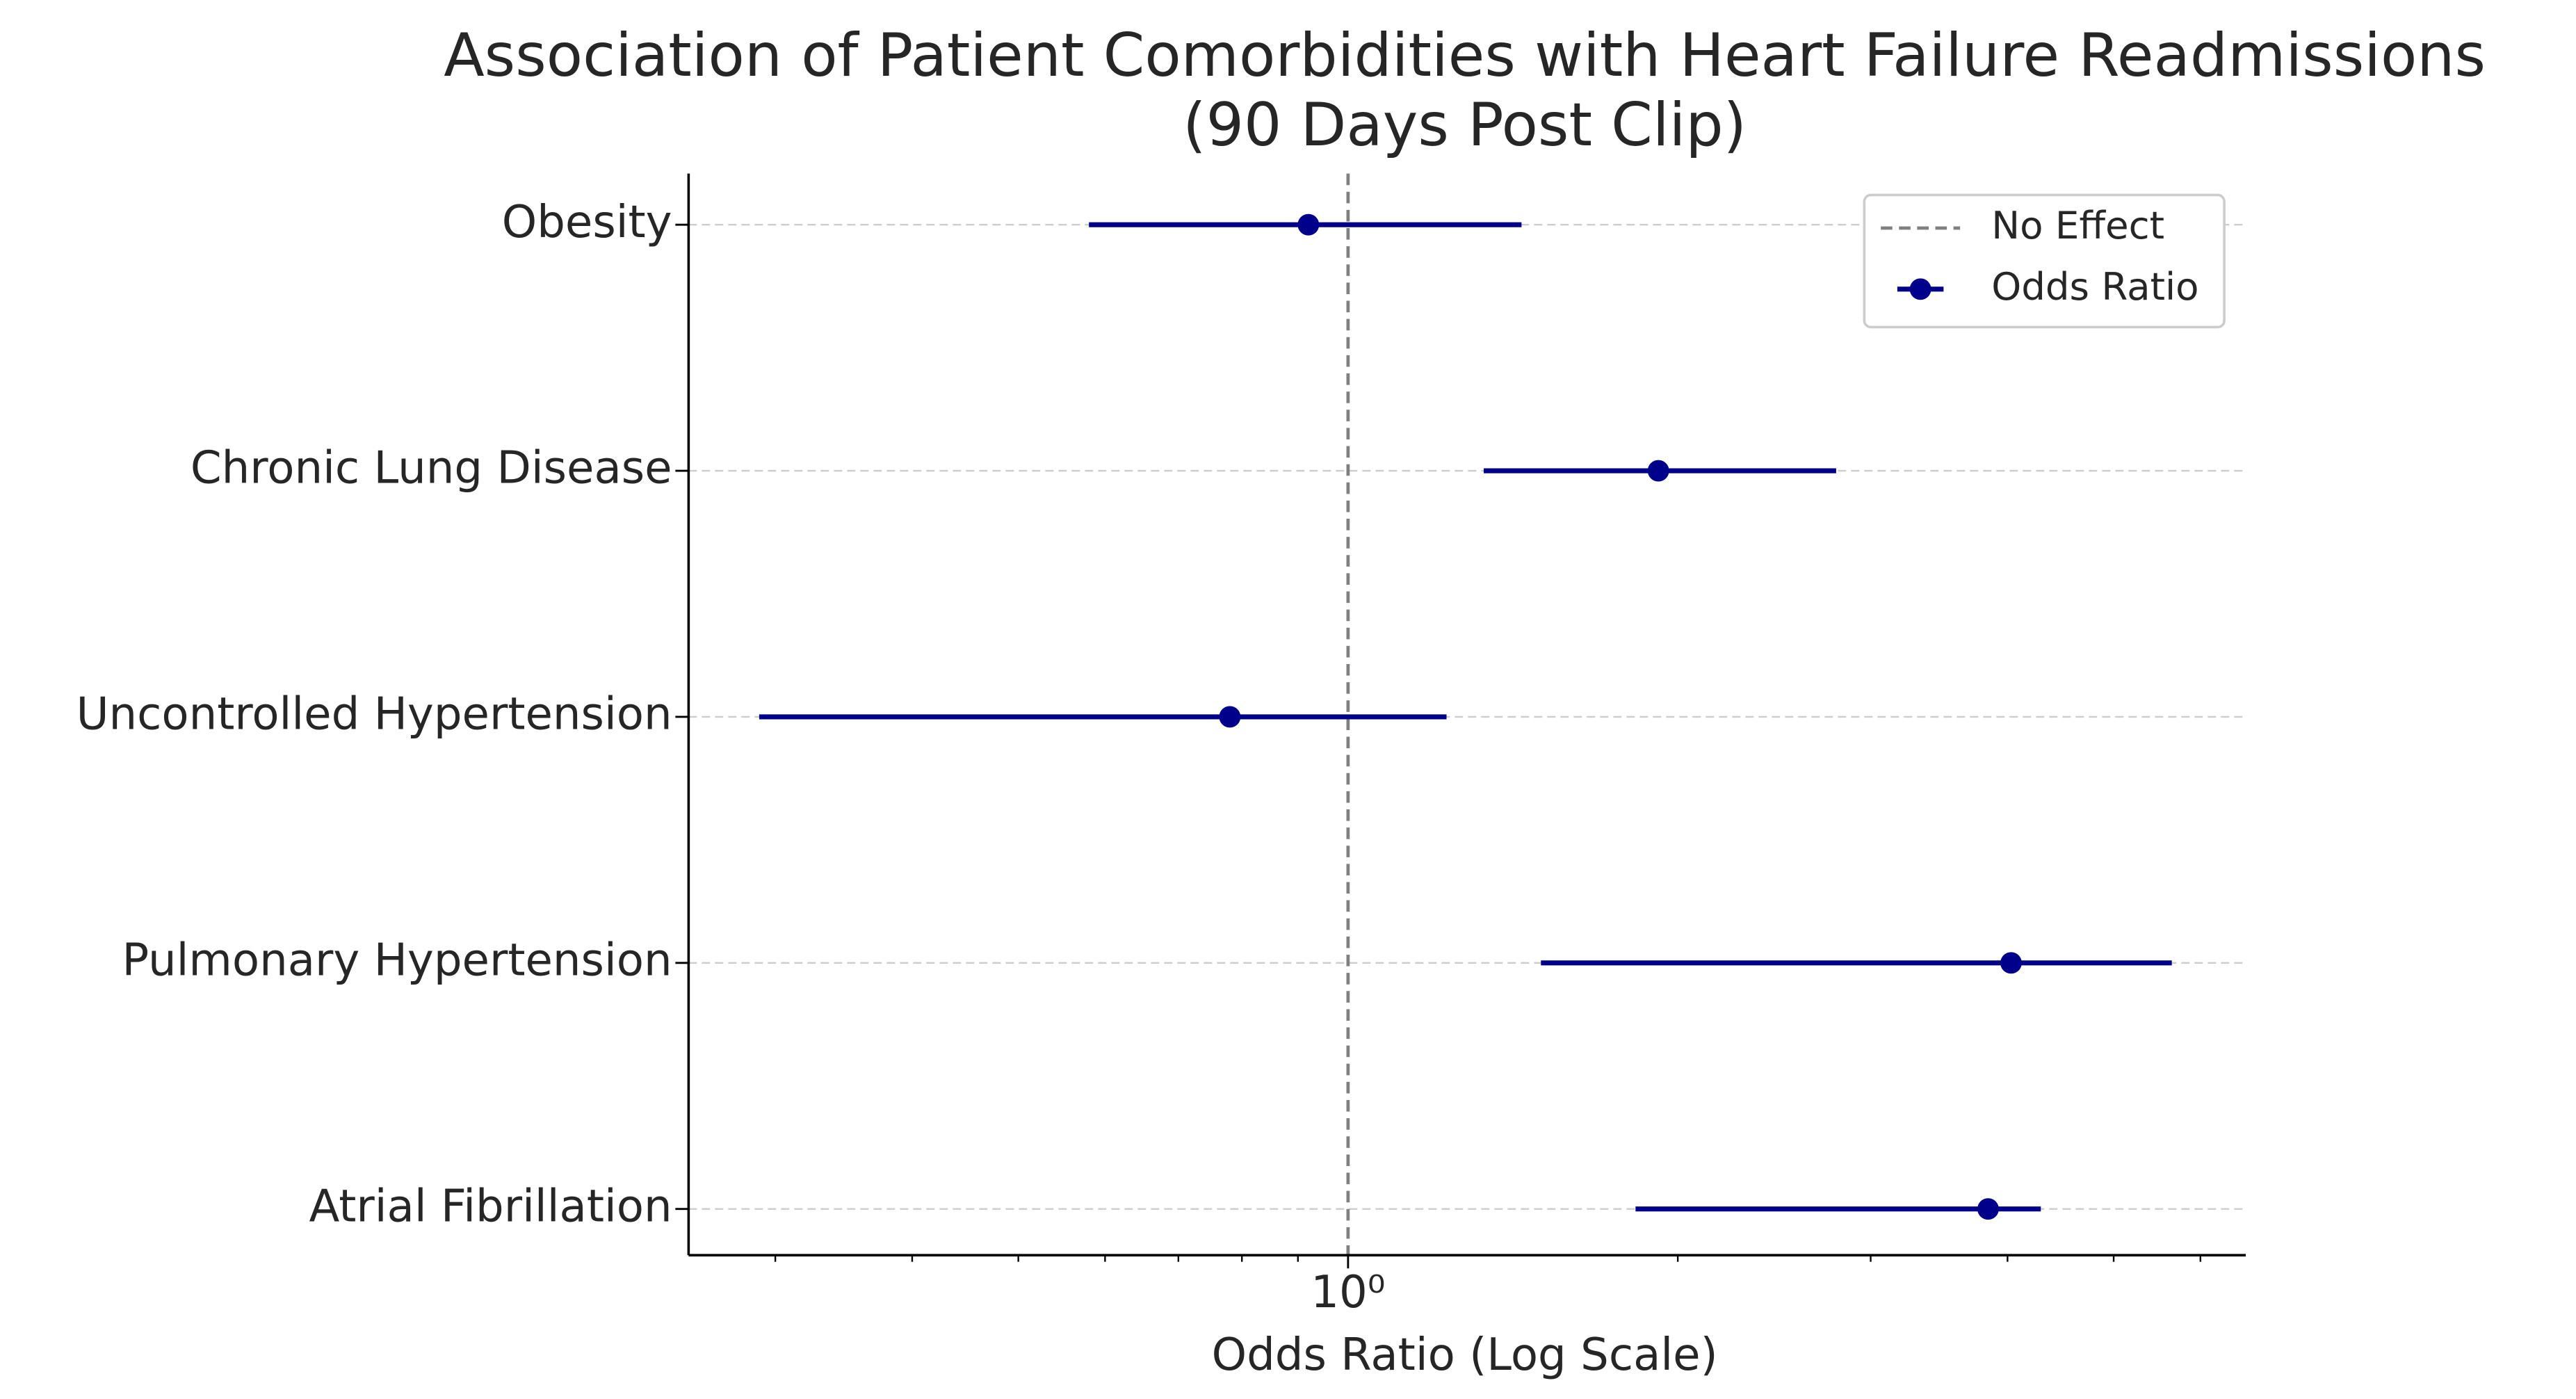 The height and width of the screenshot is (1399, 2576). Describe the element at coordinates (431, 468) in the screenshot. I see `y-tick-label: Chronic Lung Disease` at that location.